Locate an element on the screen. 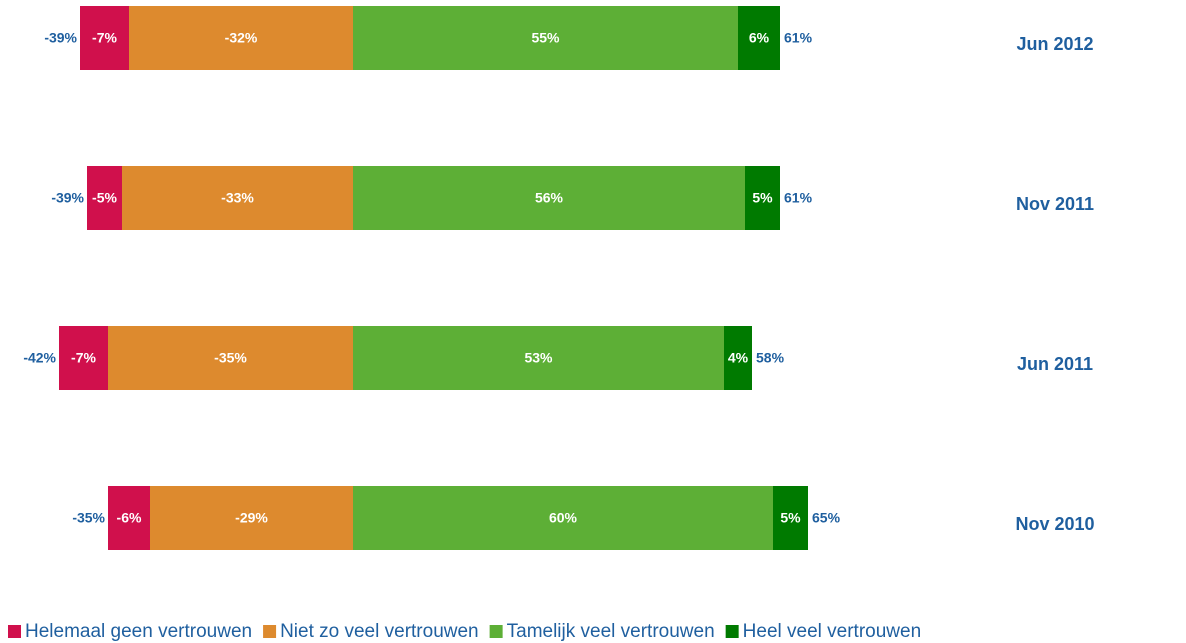  category-label: Nov 2010 is located at coordinates (1054, 524).